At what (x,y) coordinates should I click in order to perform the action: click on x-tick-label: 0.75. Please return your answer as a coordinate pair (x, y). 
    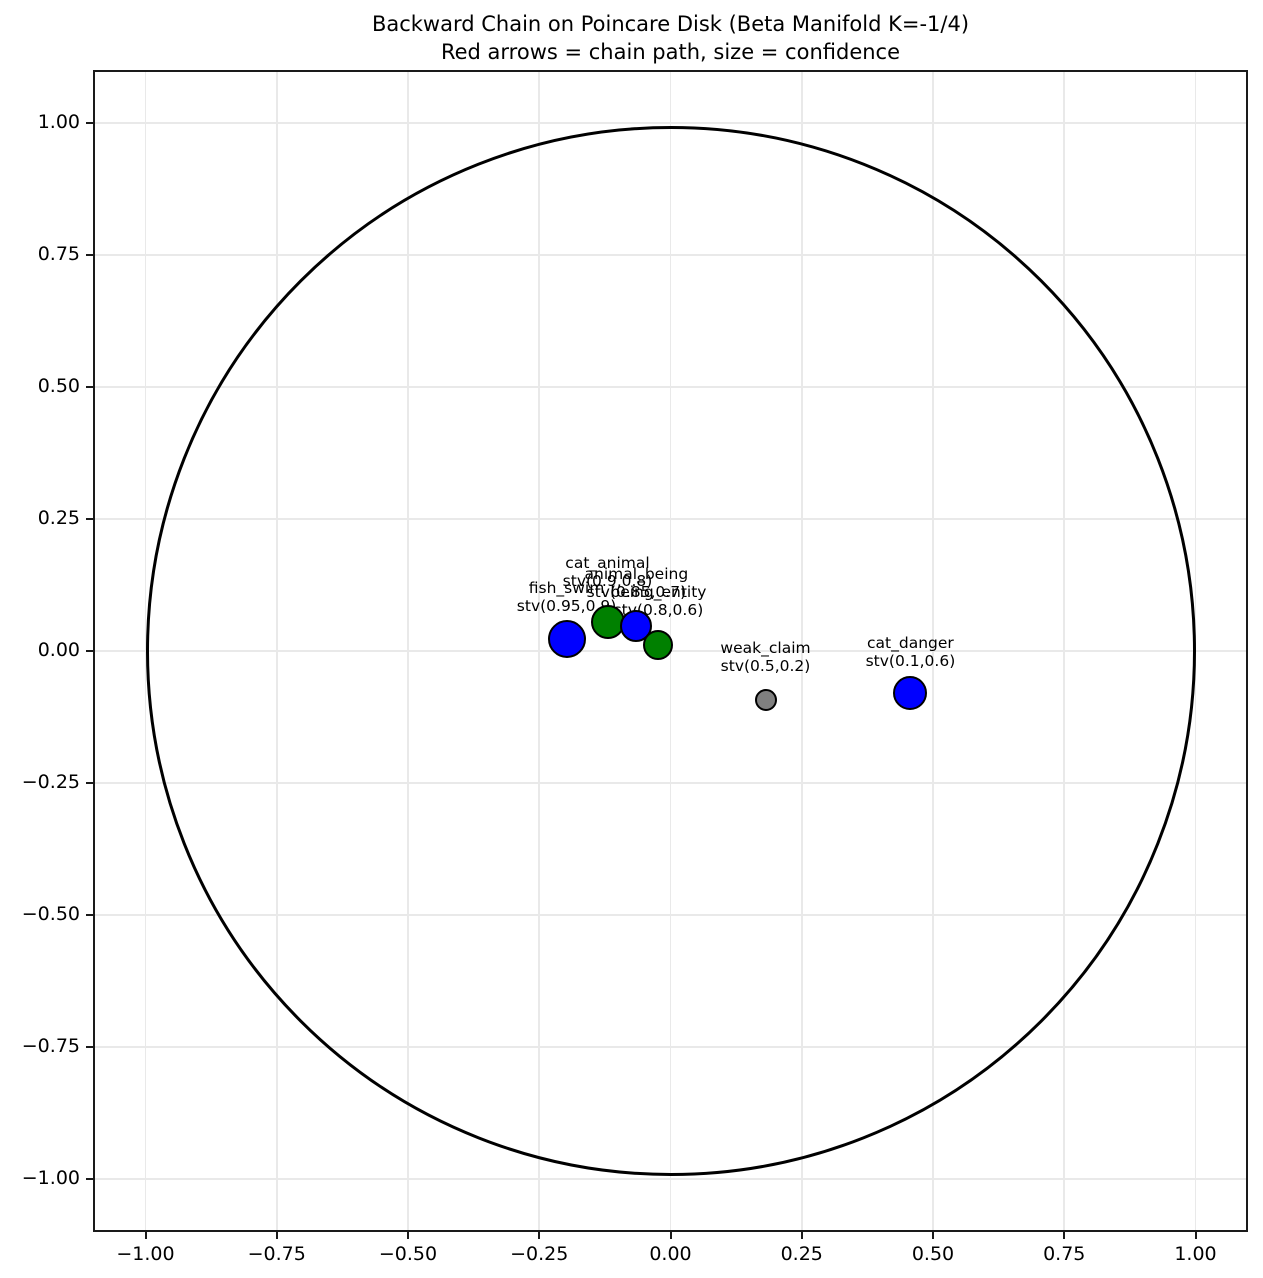
    Looking at the image, I should click on (1064, 1254).